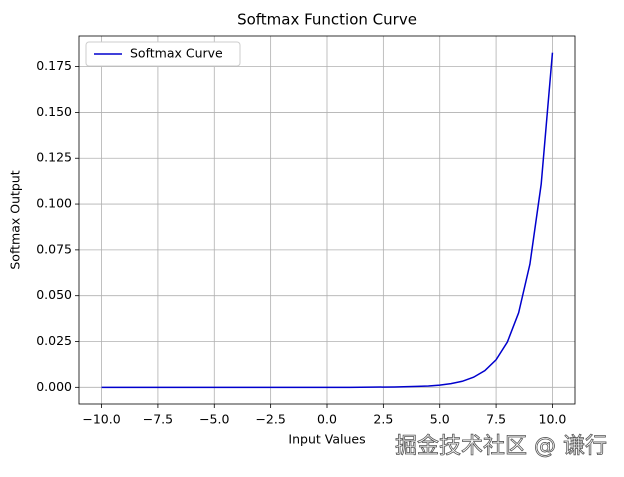 This screenshot has width=624, height=477. What do you see at coordinates (496, 419) in the screenshot?
I see `x-tick-label: 7.5` at bounding box center [496, 419].